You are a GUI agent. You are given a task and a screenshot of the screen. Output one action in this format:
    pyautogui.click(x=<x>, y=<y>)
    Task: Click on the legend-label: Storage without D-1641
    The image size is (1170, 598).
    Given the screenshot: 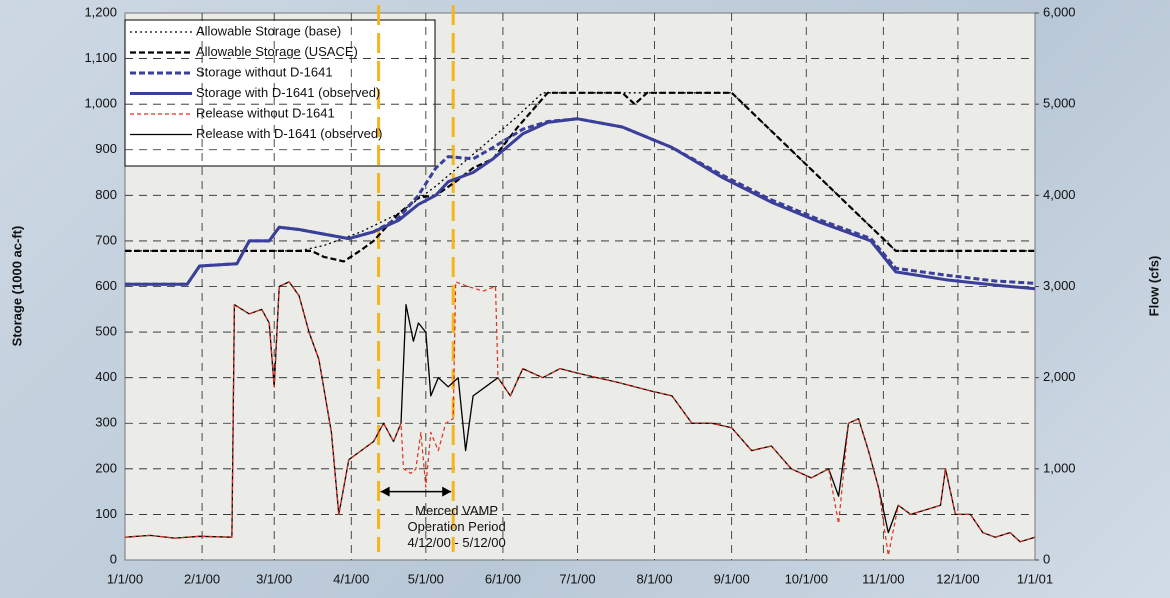 What is the action you would take?
    pyautogui.click(x=264, y=71)
    